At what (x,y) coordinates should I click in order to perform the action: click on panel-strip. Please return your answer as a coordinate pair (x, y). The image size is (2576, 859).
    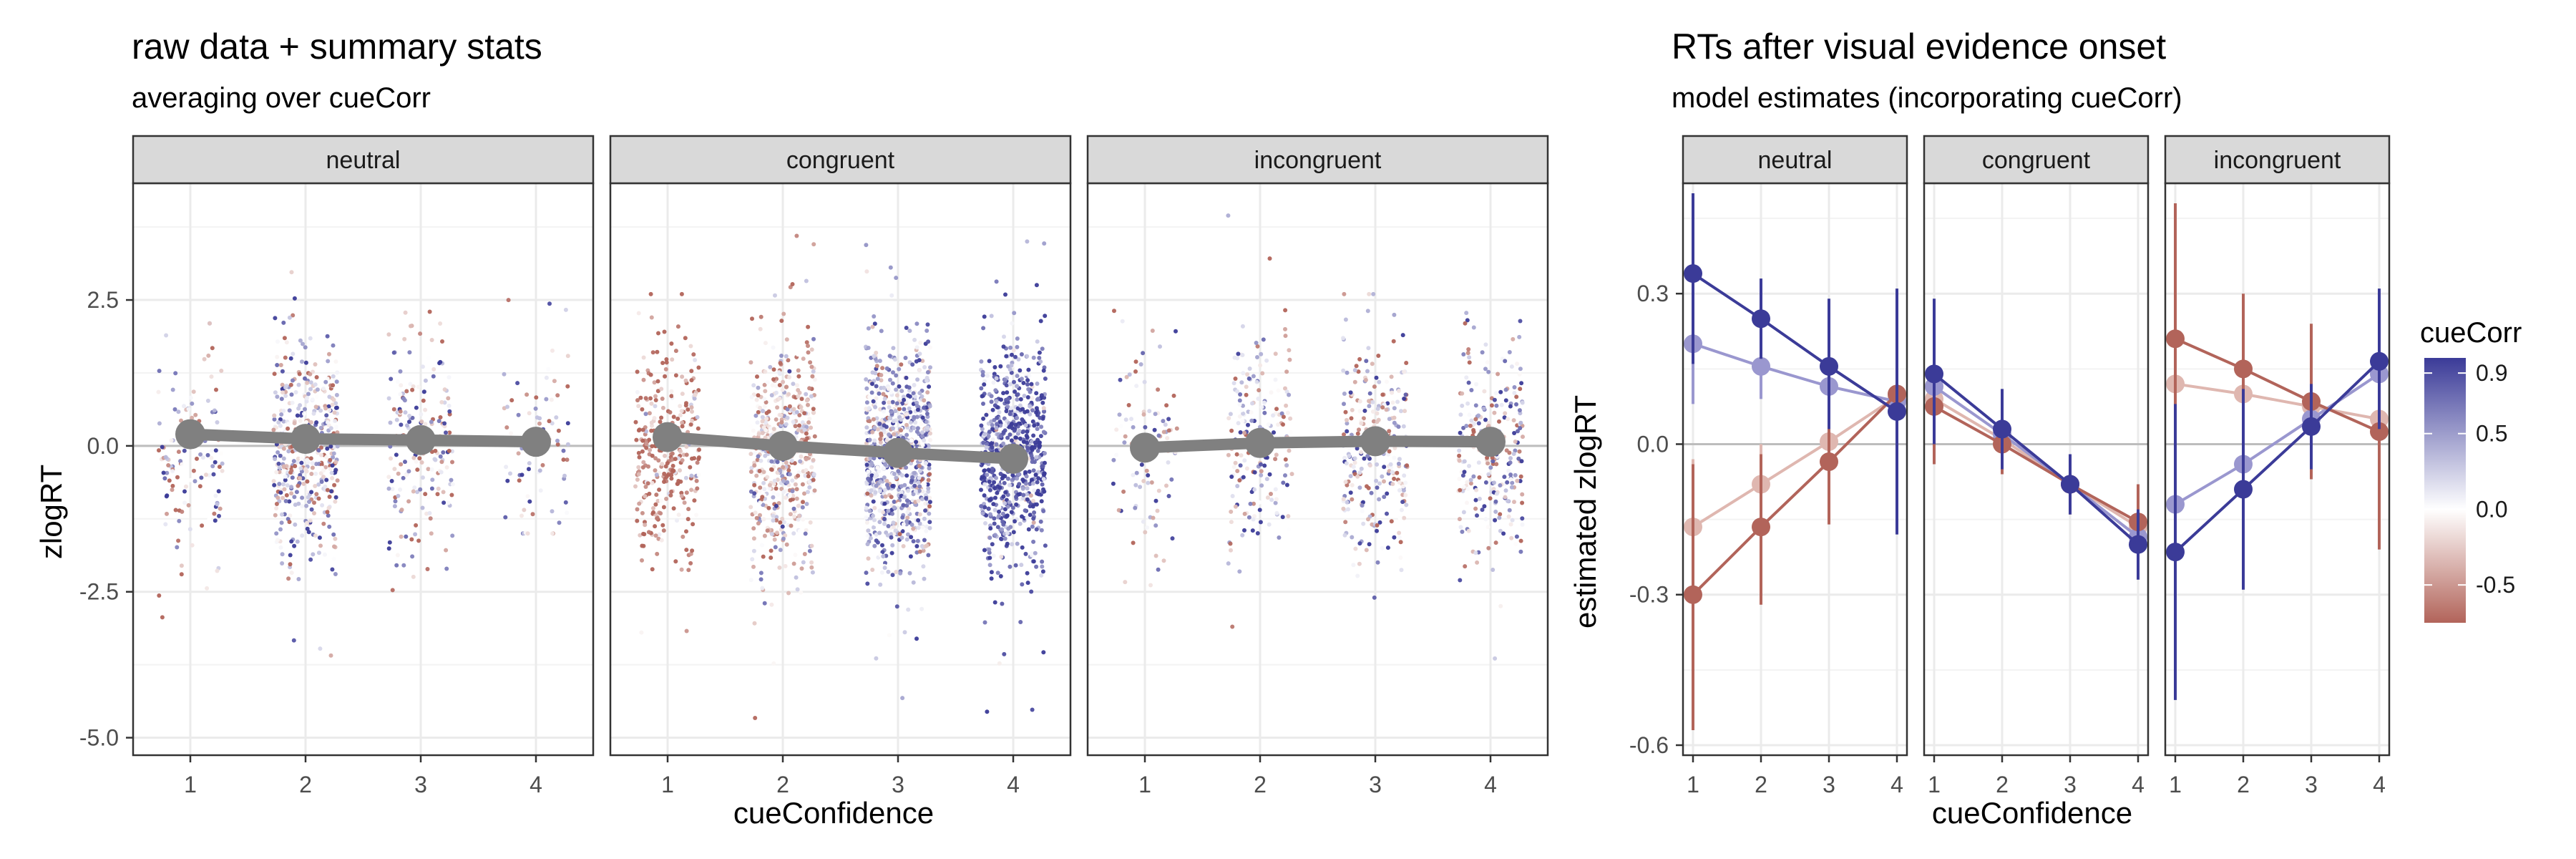
    Looking at the image, I should click on (1795, 160).